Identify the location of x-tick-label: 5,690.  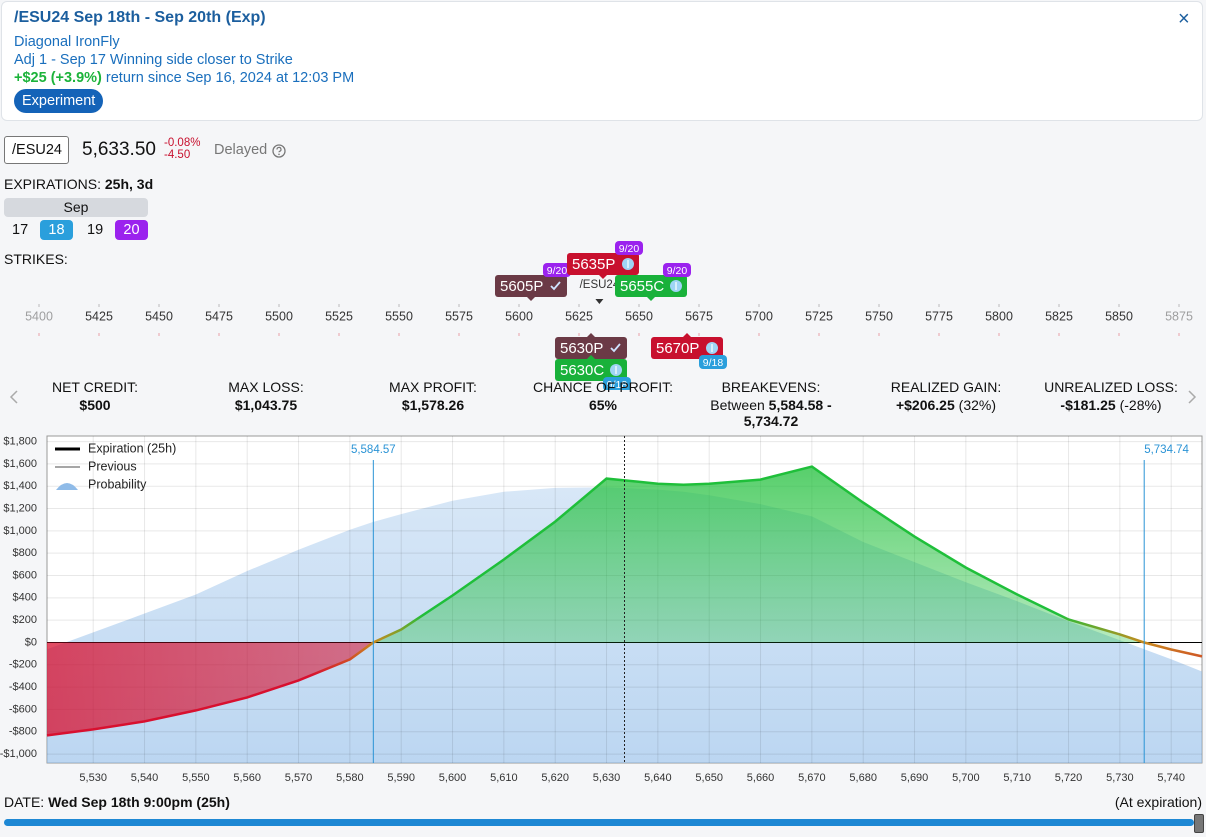
(915, 778).